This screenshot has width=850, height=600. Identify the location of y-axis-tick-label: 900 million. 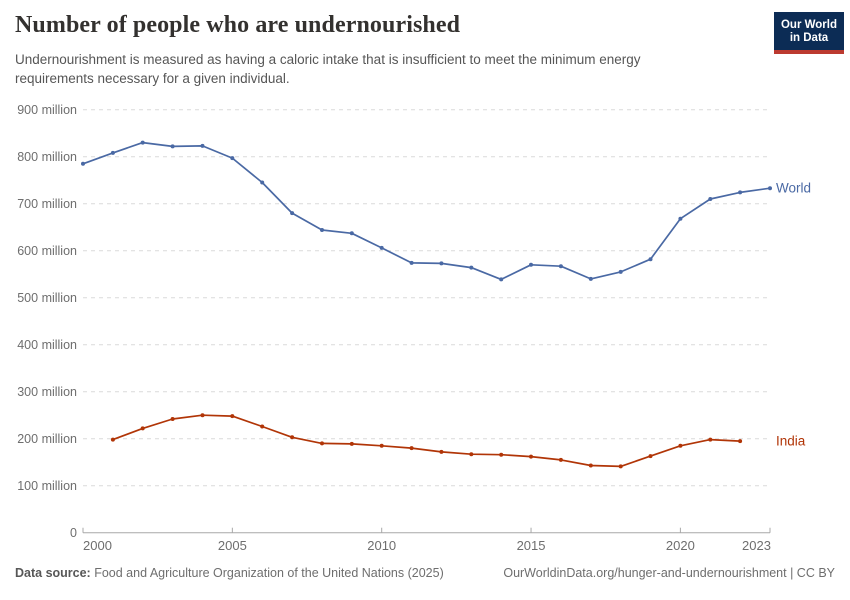
(47, 110).